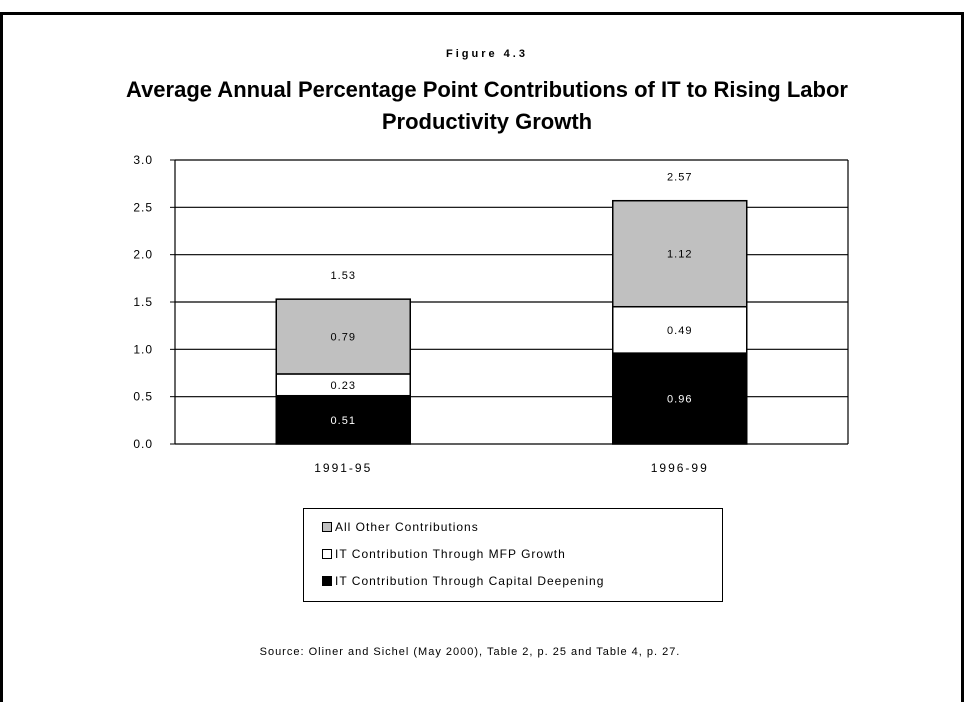 This screenshot has height=702, width=974. Describe the element at coordinates (487, 54) in the screenshot. I see `figure-label: Figure 4.3` at that location.